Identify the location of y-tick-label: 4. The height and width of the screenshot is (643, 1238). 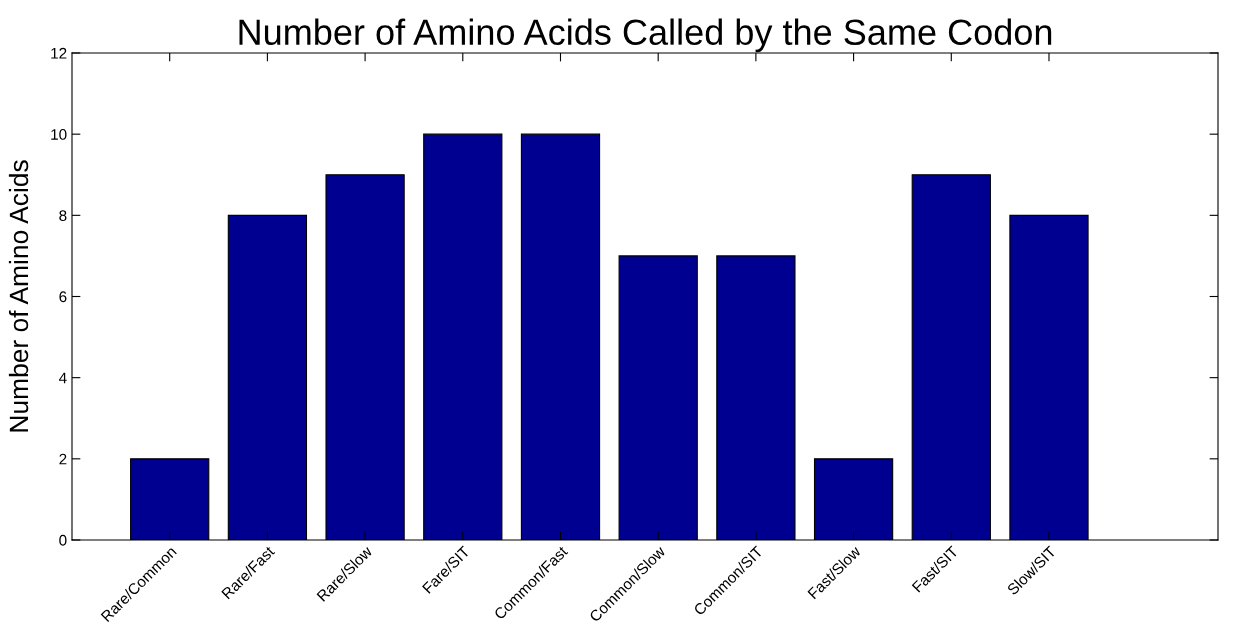
(62, 378).